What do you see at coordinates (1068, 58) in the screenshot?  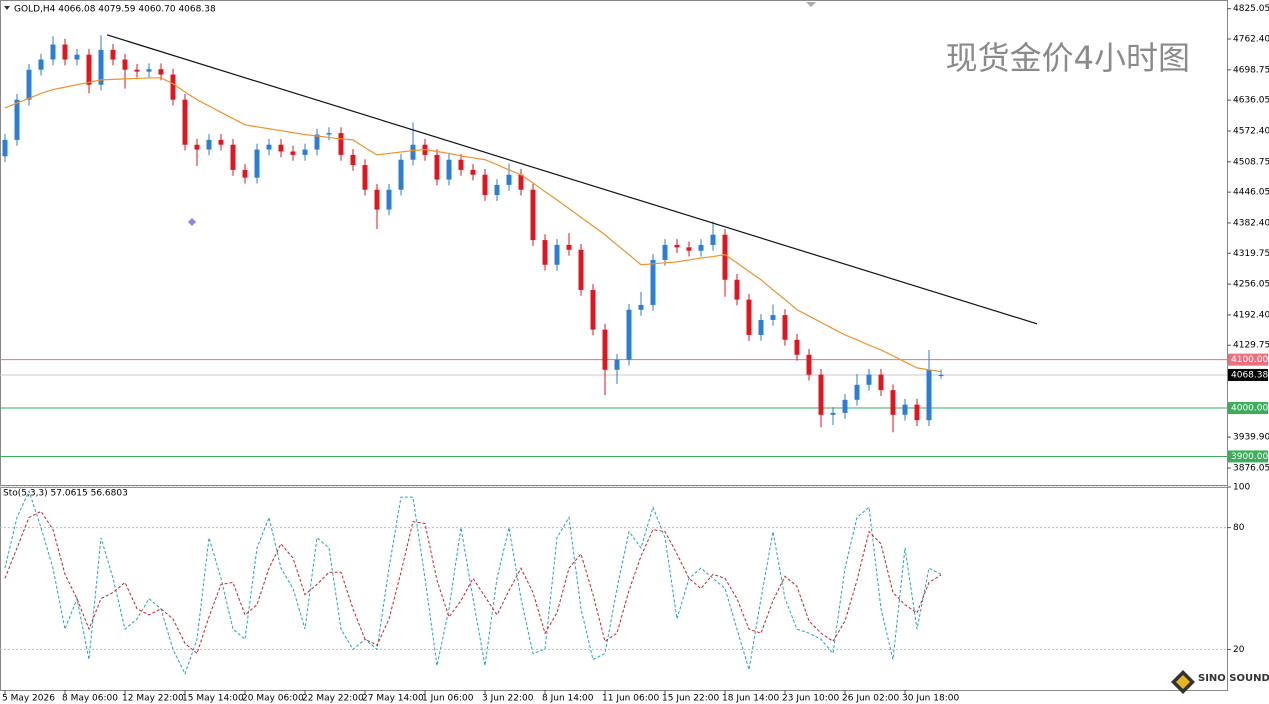 I see `chart-title: 现货金价4小时图` at bounding box center [1068, 58].